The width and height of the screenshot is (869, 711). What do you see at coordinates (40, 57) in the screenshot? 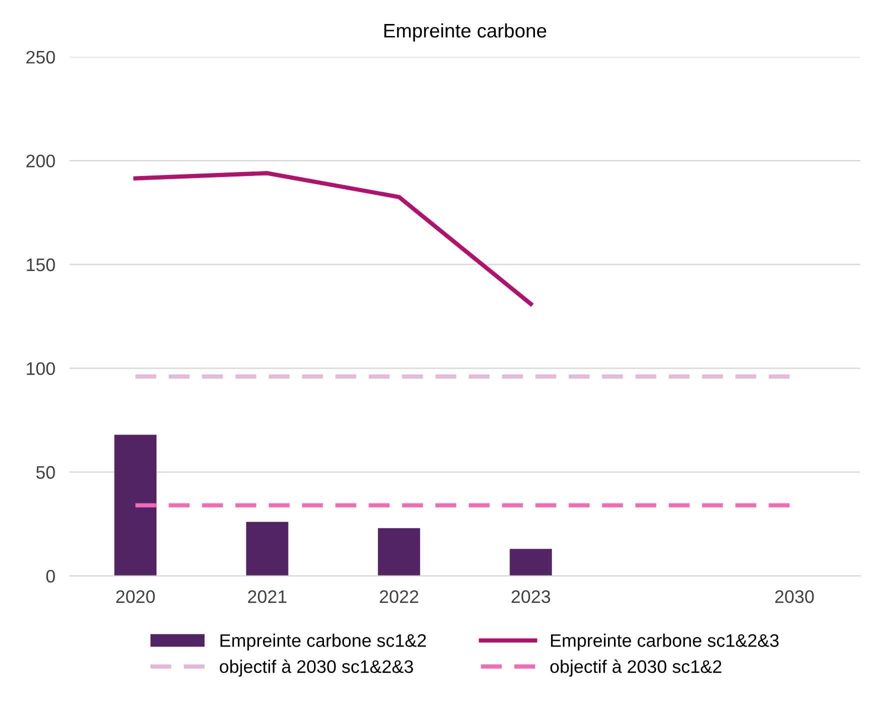
I see `y-tick-label: 250` at bounding box center [40, 57].